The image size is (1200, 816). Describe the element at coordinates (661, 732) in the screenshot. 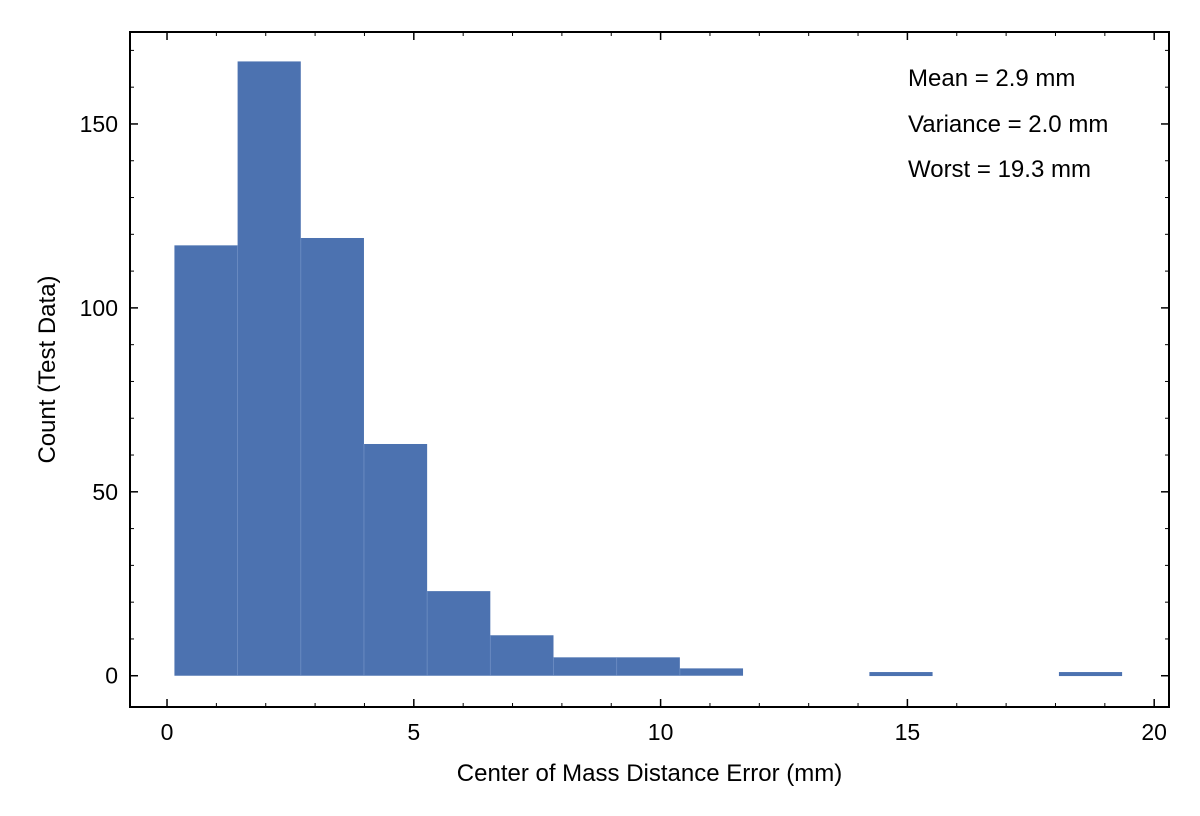

I see `x-tick-label: 10` at that location.